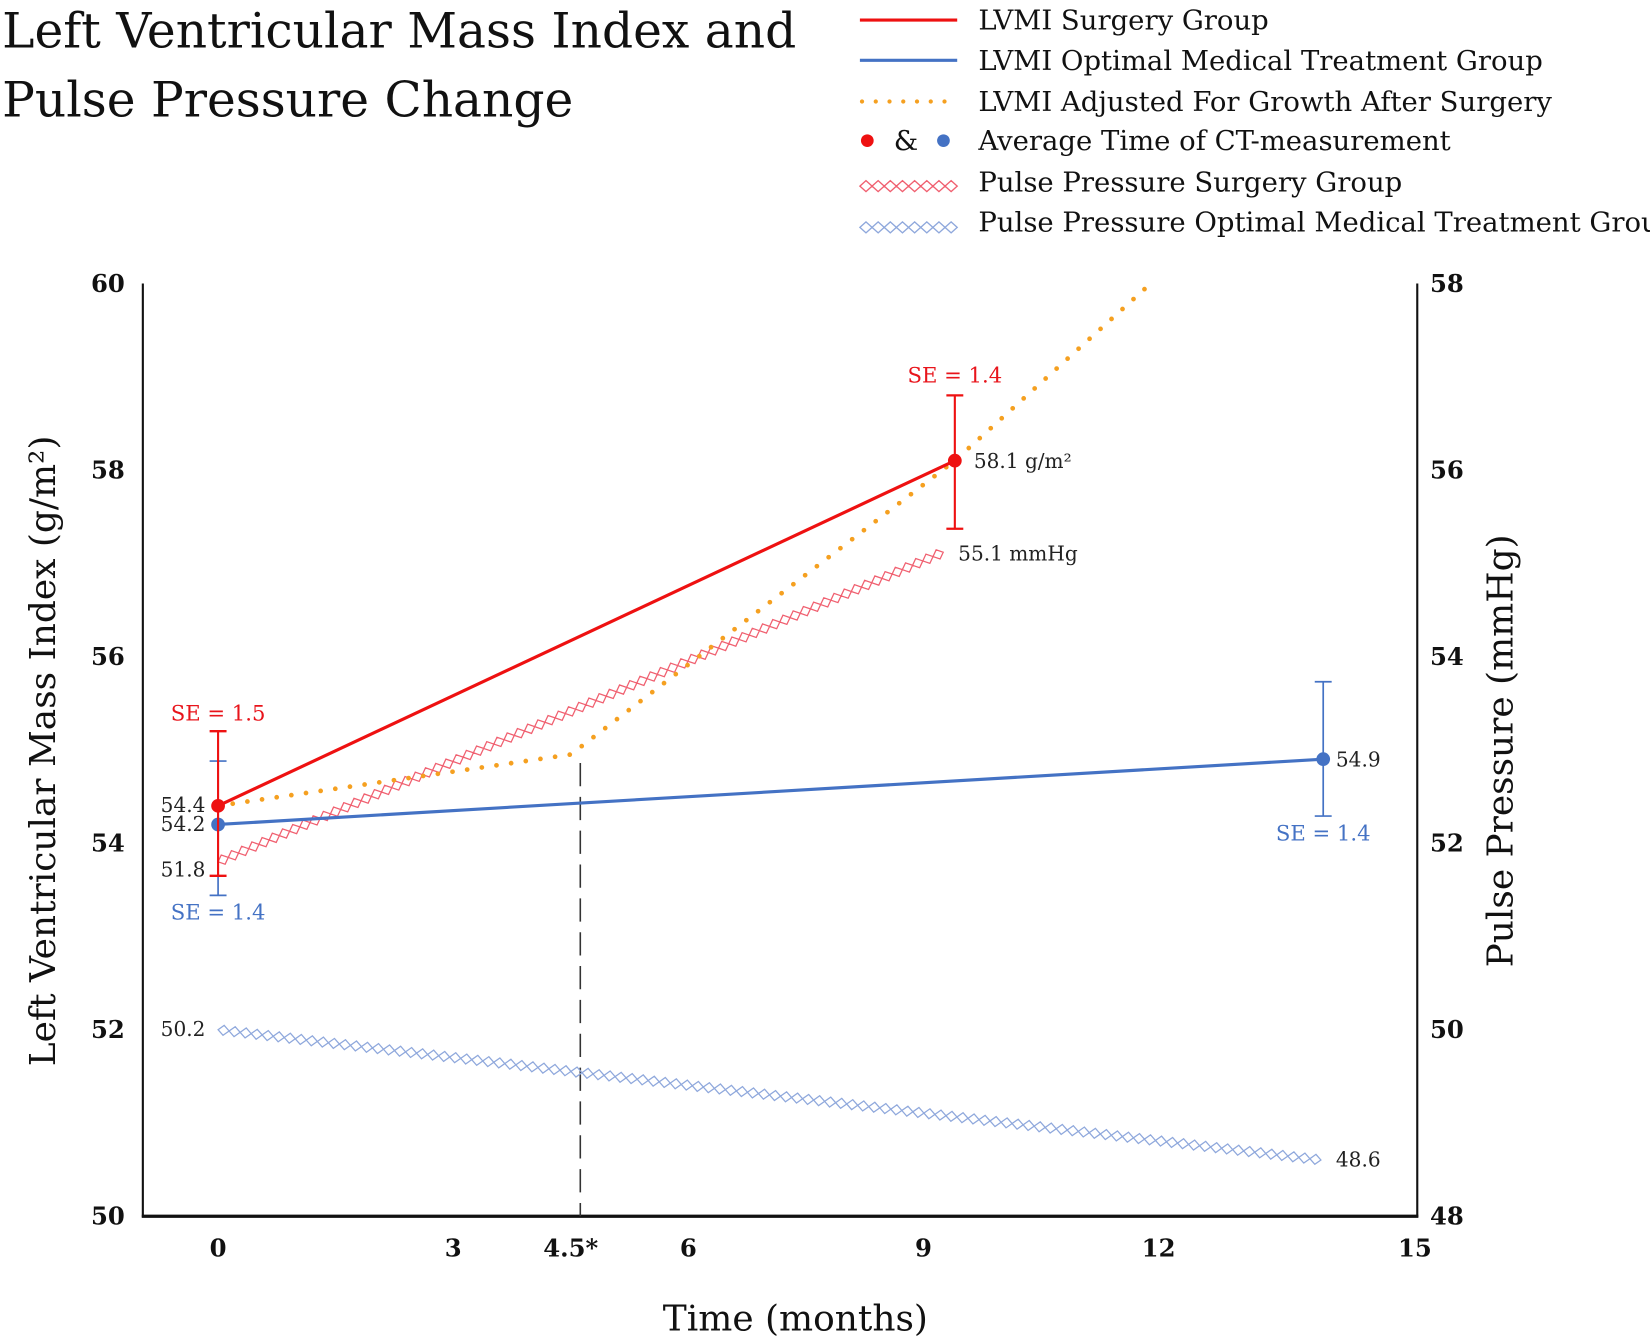  I want to click on x-tick-label: 12, so click(1159, 1247).